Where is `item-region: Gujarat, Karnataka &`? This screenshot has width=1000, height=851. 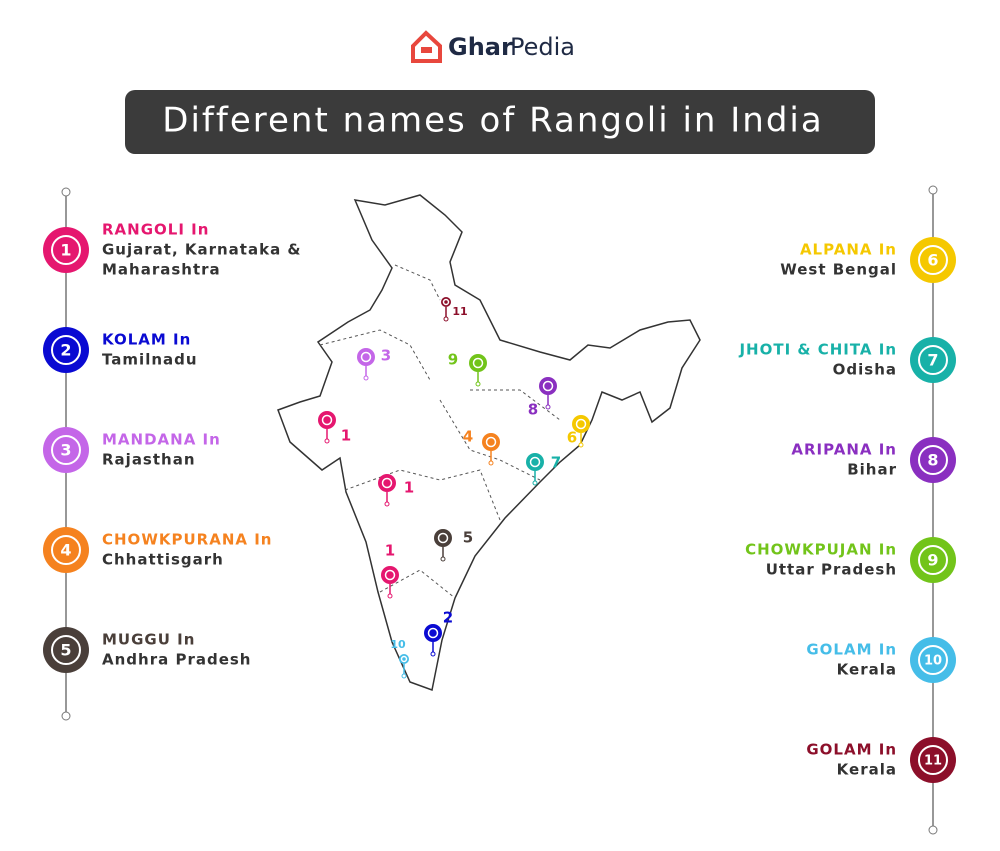
item-region: Gujarat, Karnataka & is located at coordinates (202, 250).